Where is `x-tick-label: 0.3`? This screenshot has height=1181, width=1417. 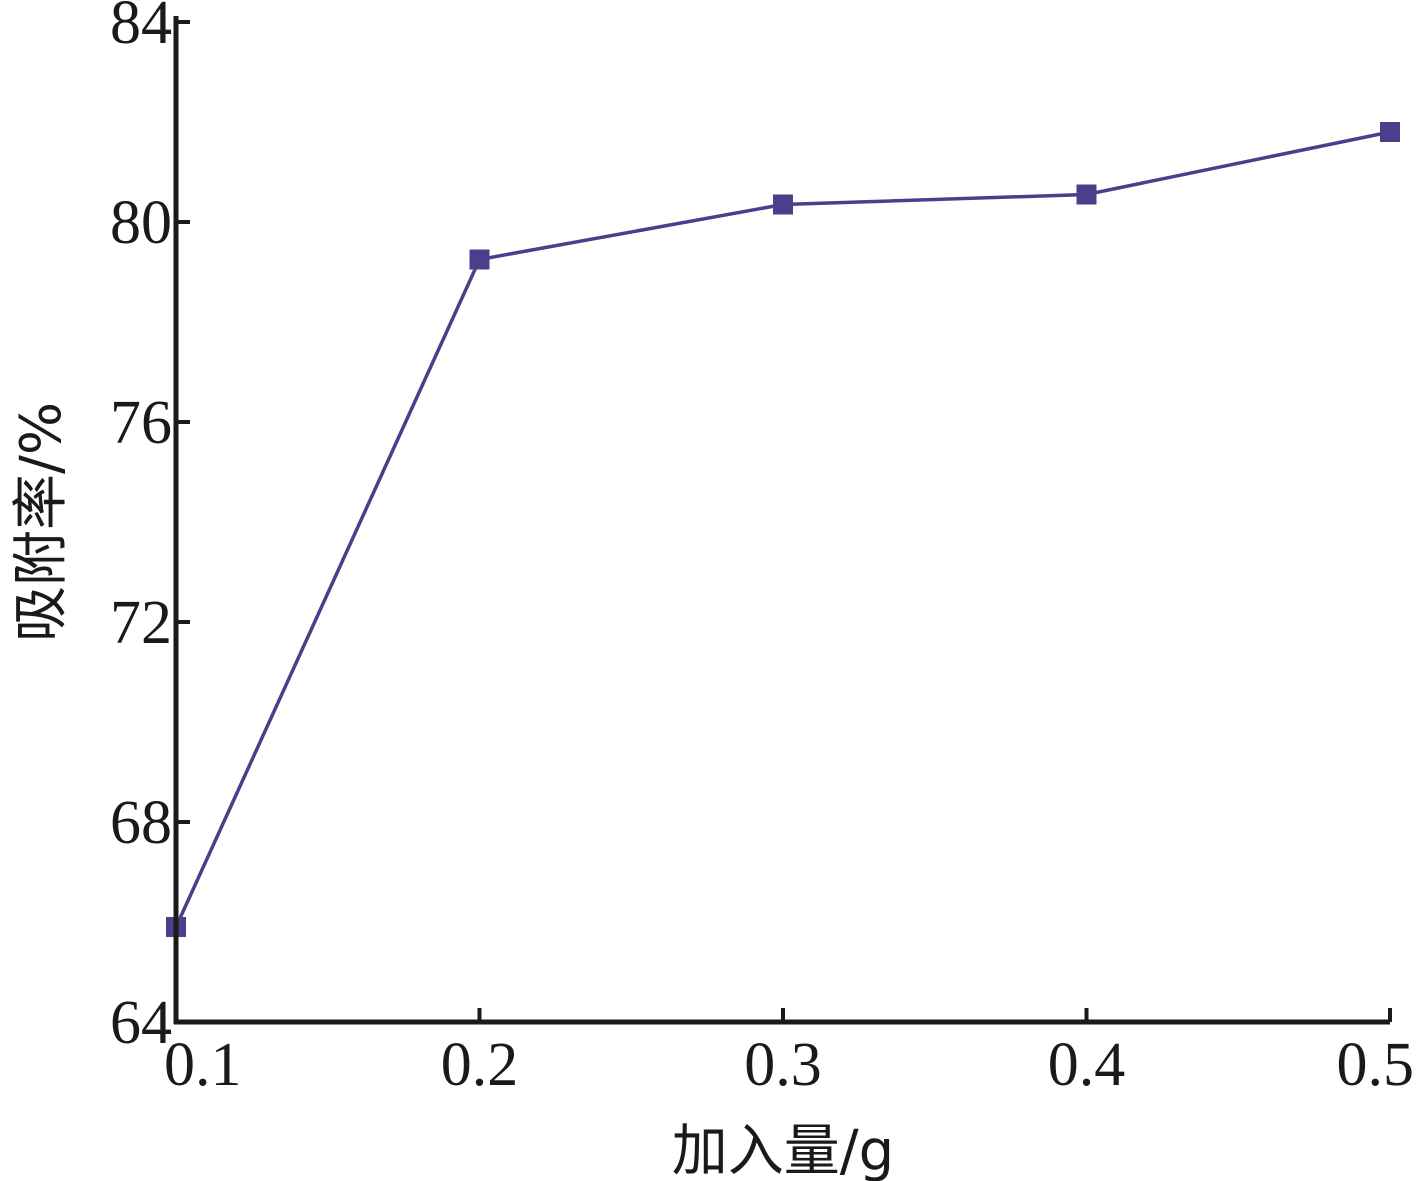 x-tick-label: 0.3 is located at coordinates (783, 1065).